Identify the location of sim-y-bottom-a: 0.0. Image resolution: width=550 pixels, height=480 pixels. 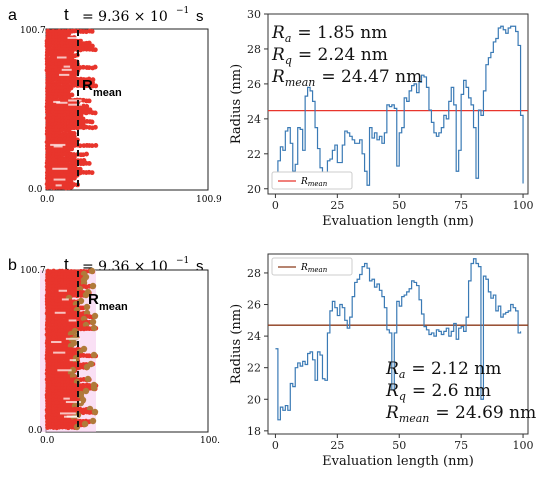
(35, 190).